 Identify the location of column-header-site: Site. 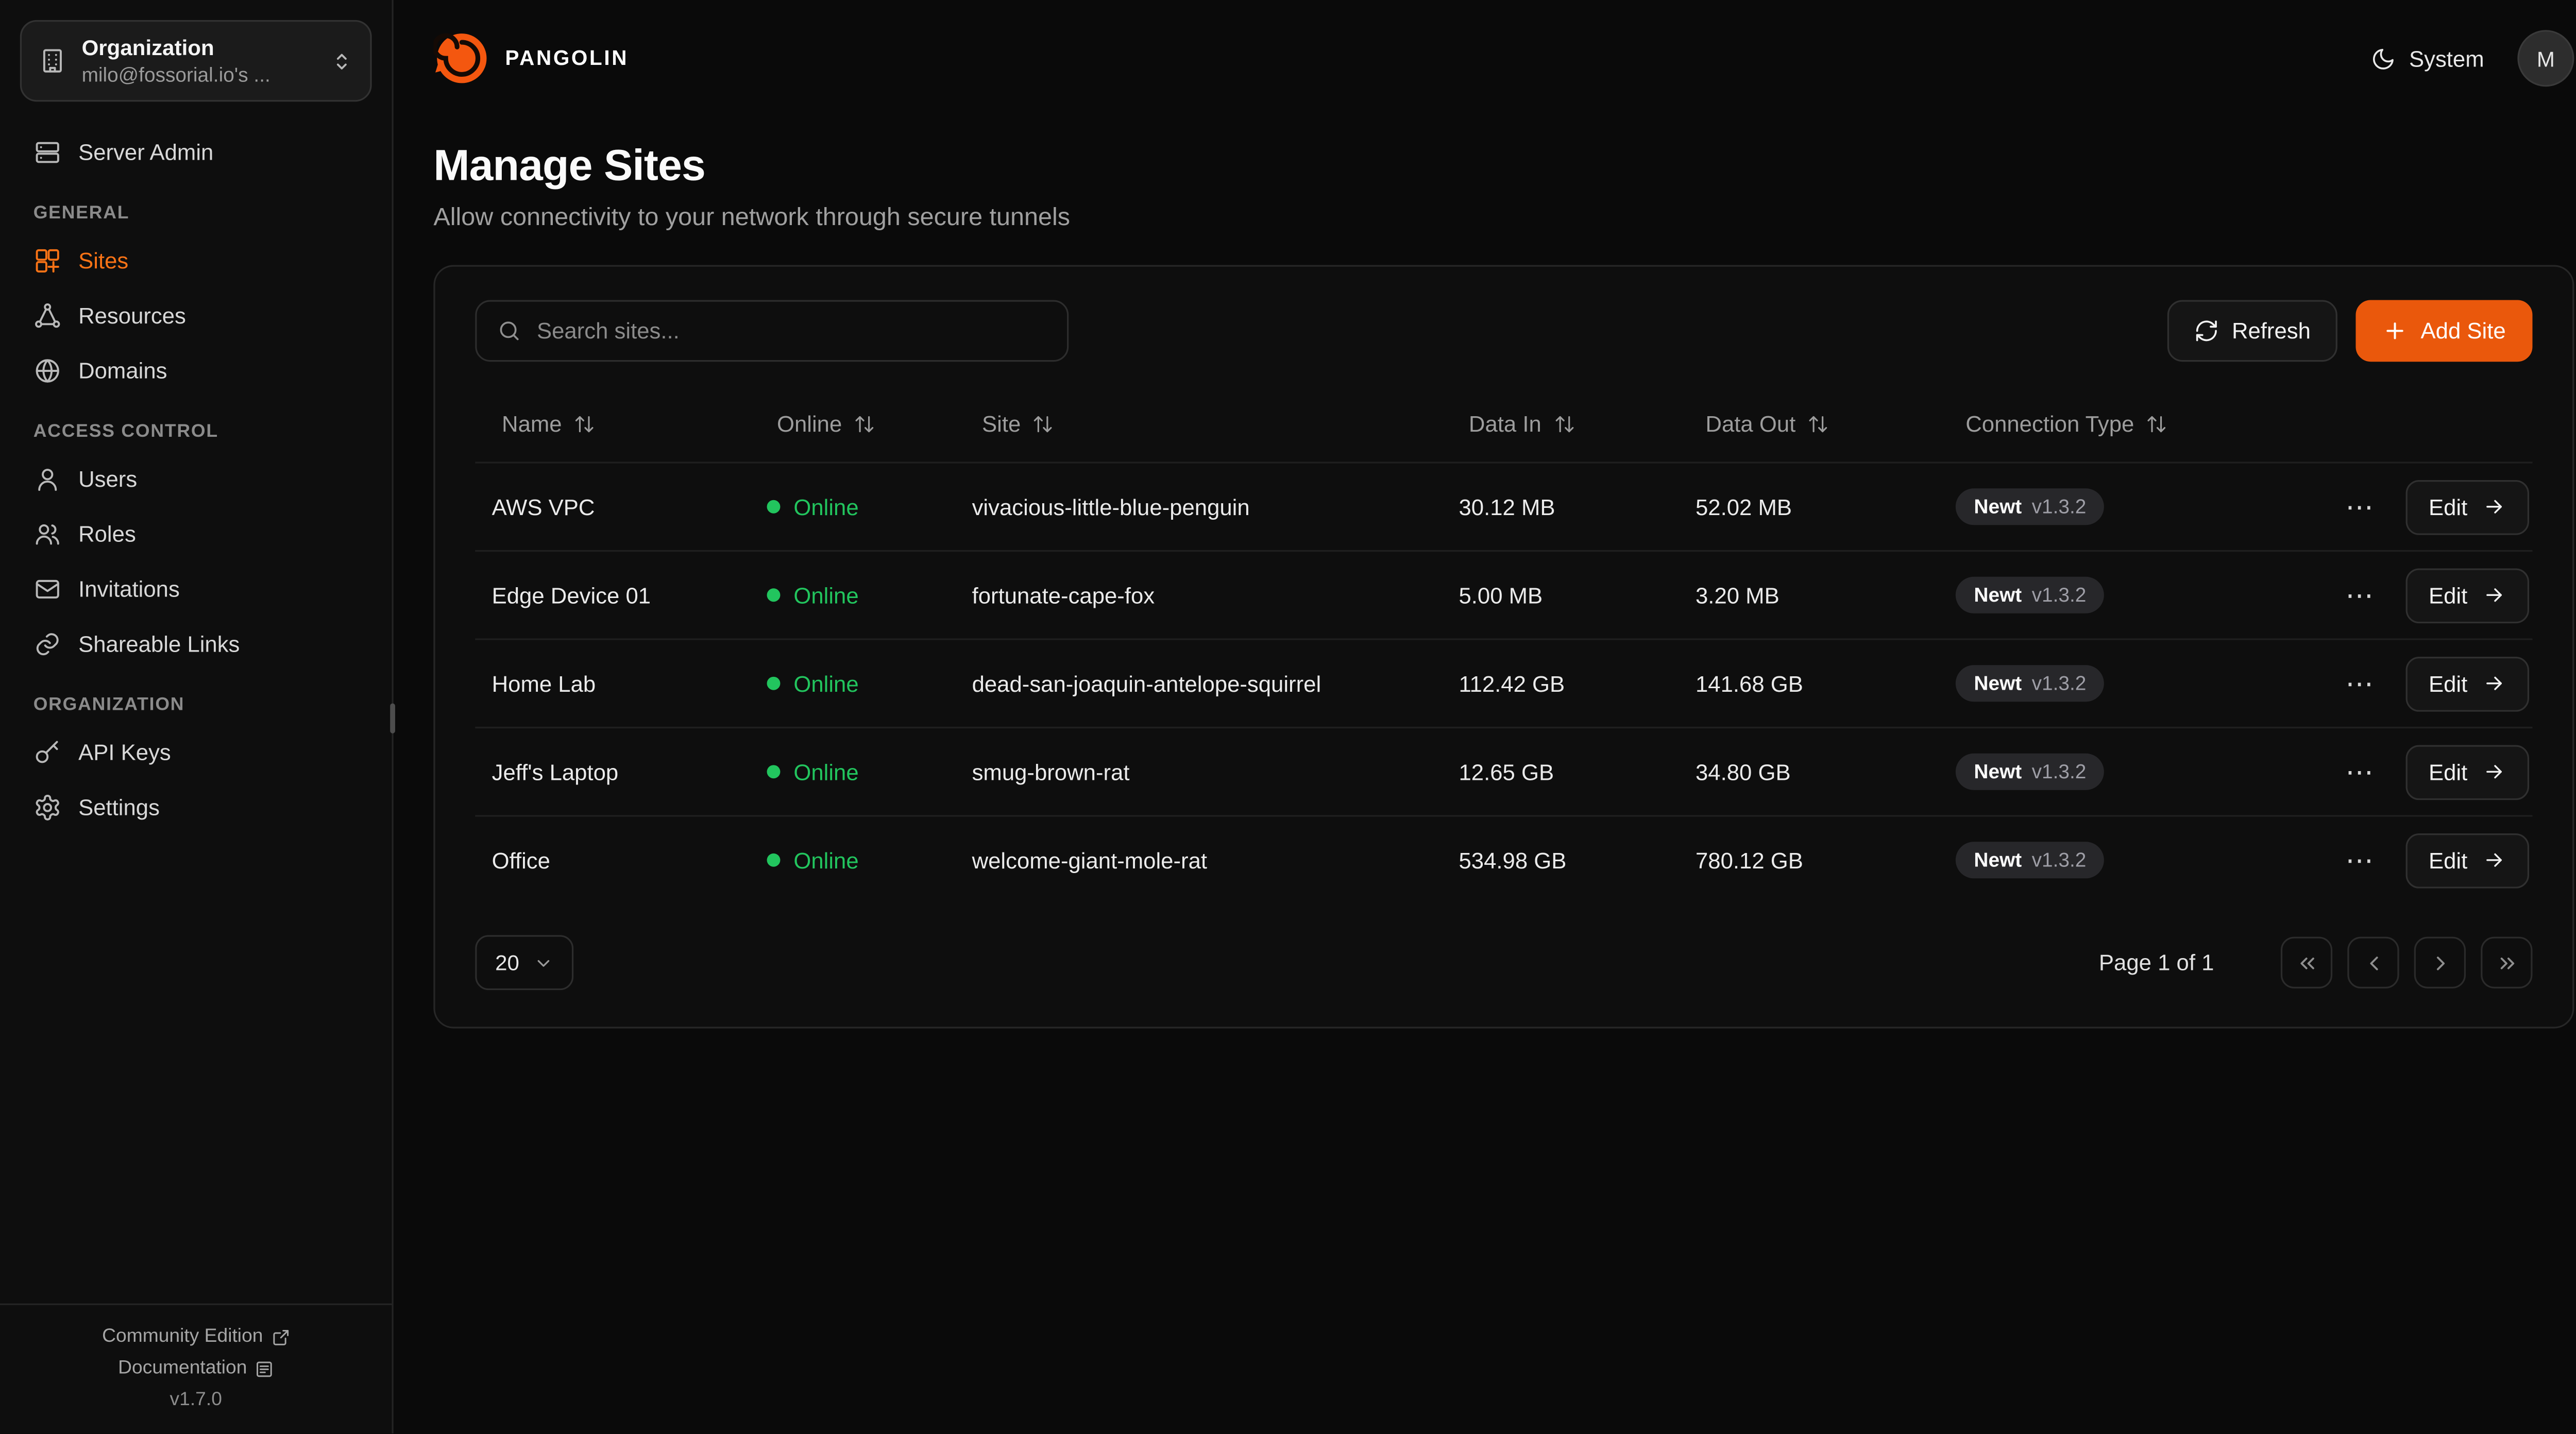
(1198, 423).